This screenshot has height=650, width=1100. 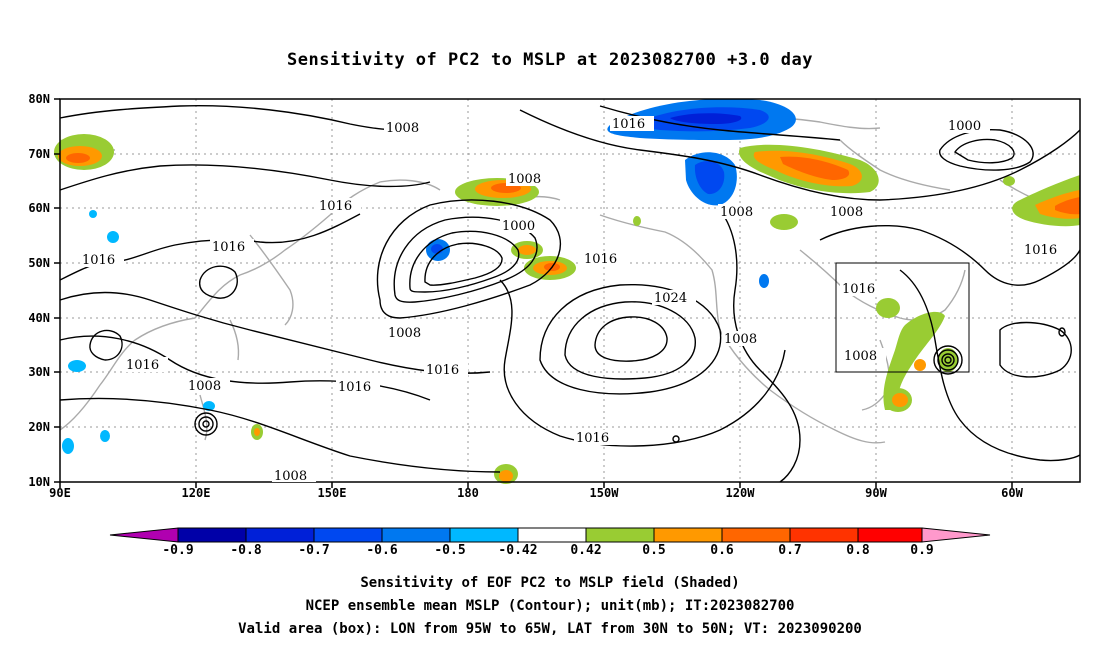 I want to click on lon-label: 90E, so click(x=60, y=493).